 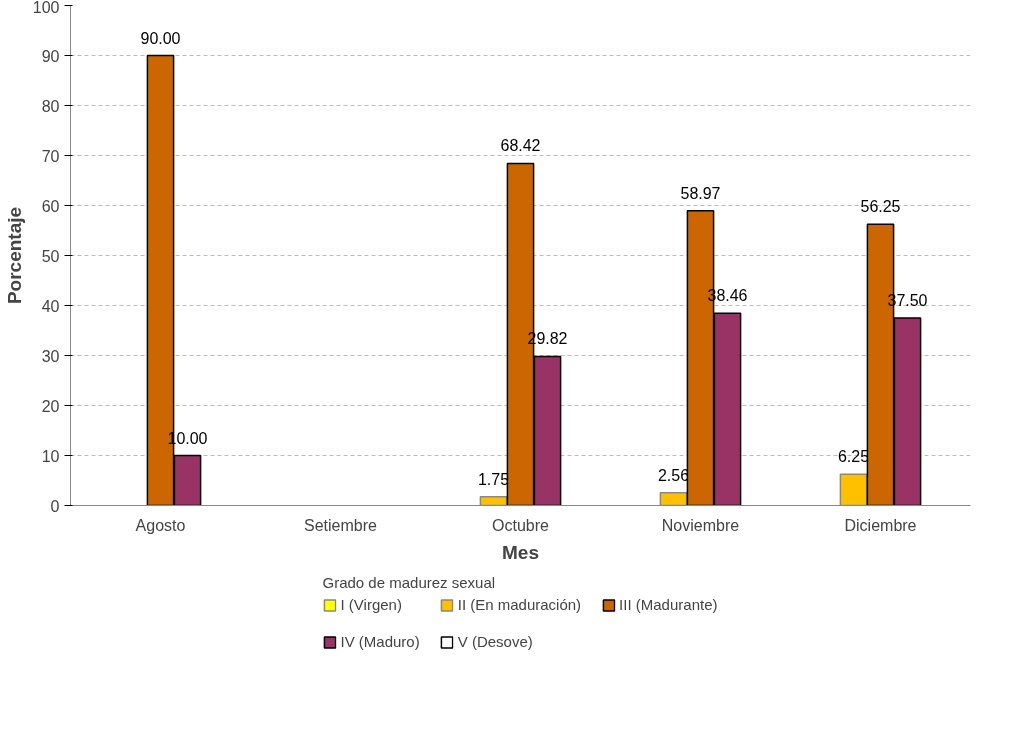 What do you see at coordinates (50, 456) in the screenshot?
I see `y-tick-label: 10` at bounding box center [50, 456].